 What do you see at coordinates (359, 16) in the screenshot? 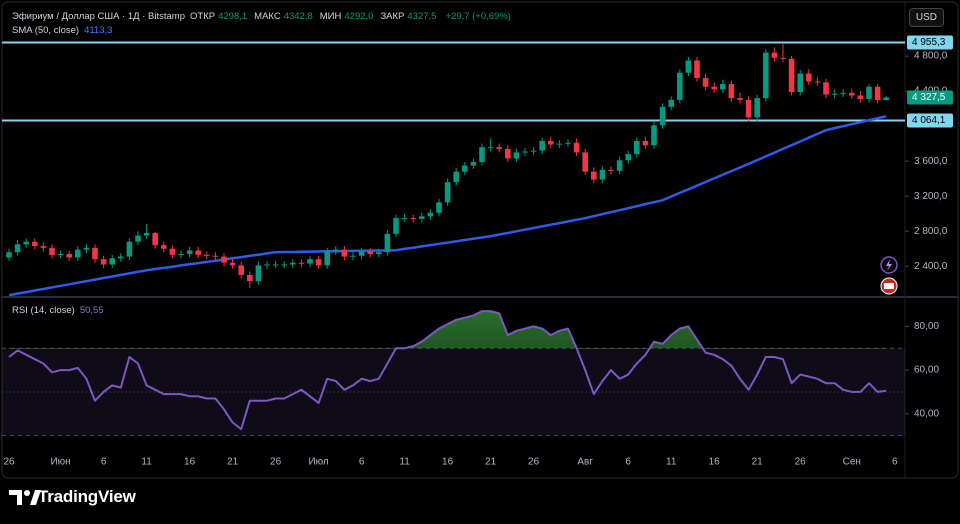
I see `ohlc-value: 4292,0` at bounding box center [359, 16].